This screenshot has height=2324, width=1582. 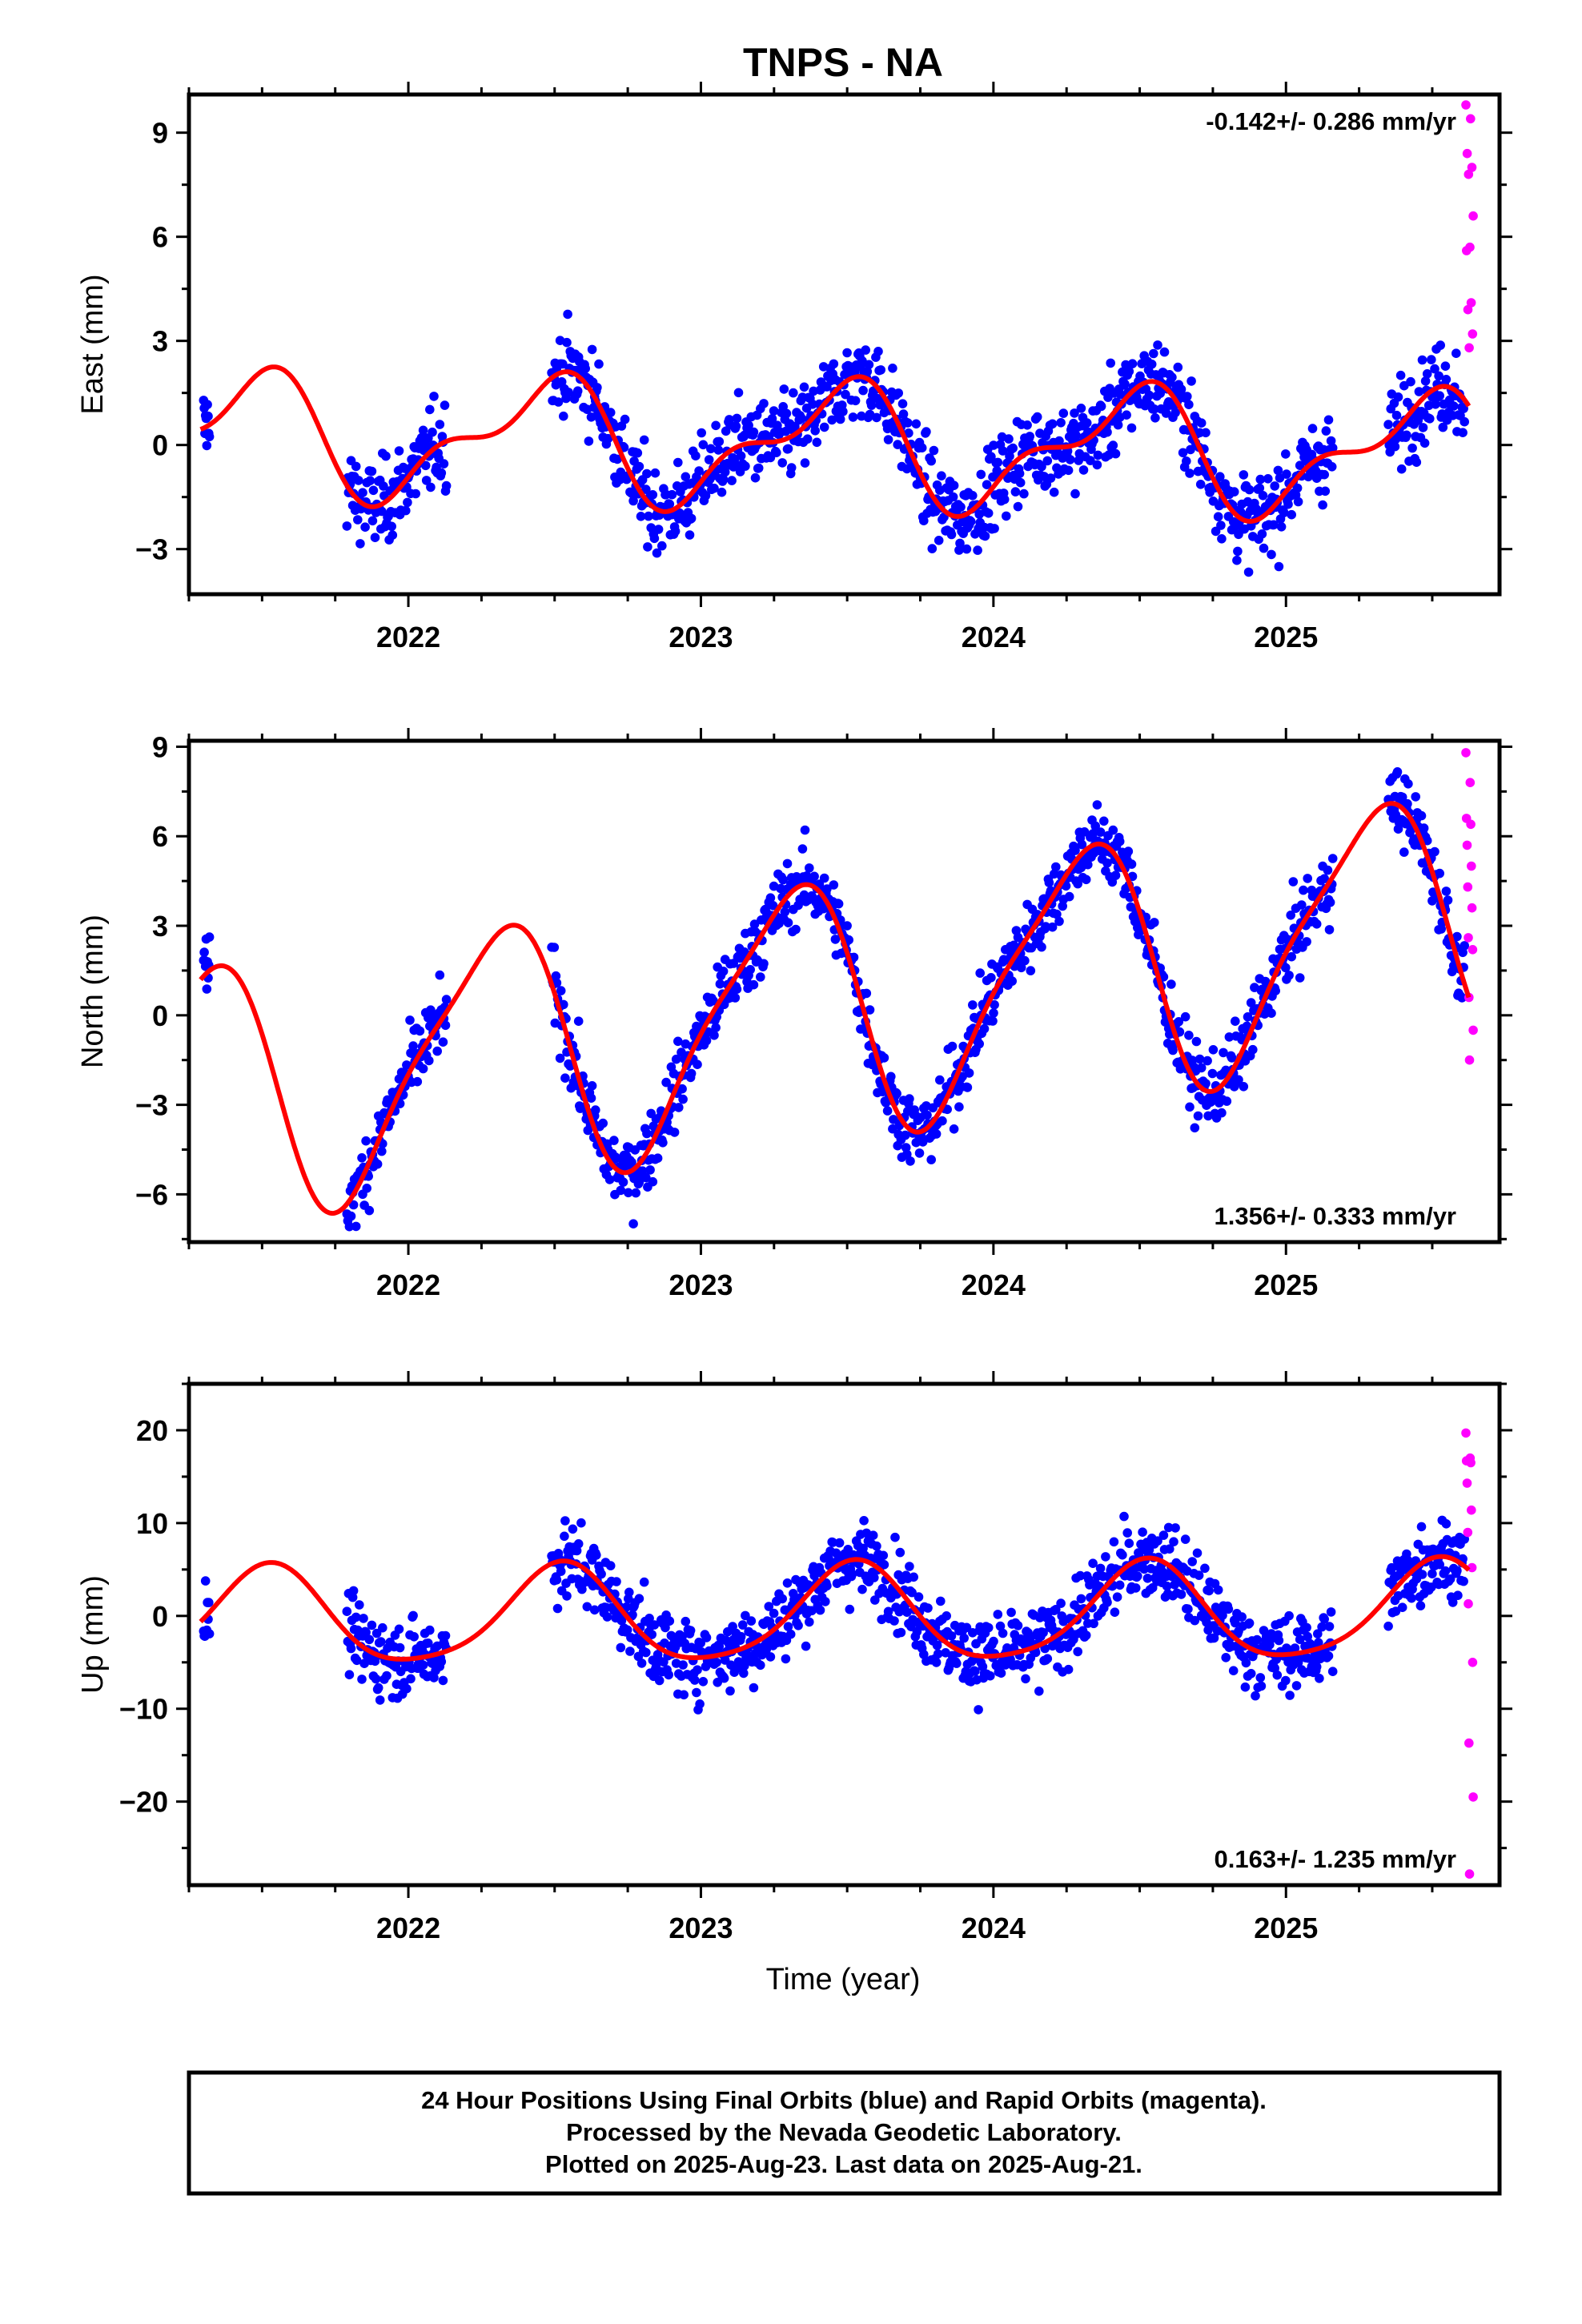 What do you see at coordinates (1331, 121) in the screenshot?
I see `east-rate-annotation: -0.142+/- 0.286 mm/yr` at bounding box center [1331, 121].